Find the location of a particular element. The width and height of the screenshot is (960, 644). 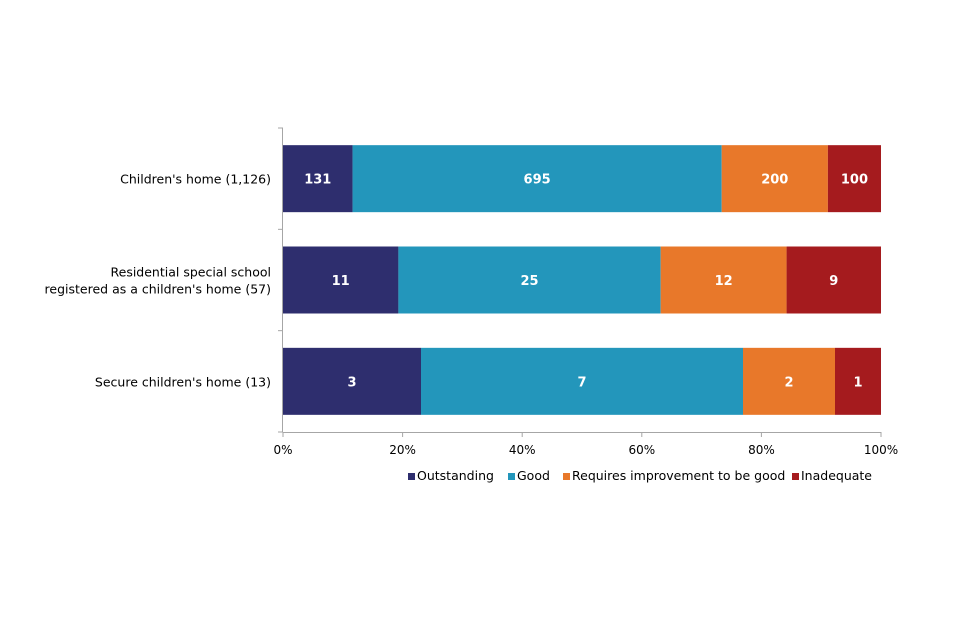

data-label: 3 is located at coordinates (351, 382).